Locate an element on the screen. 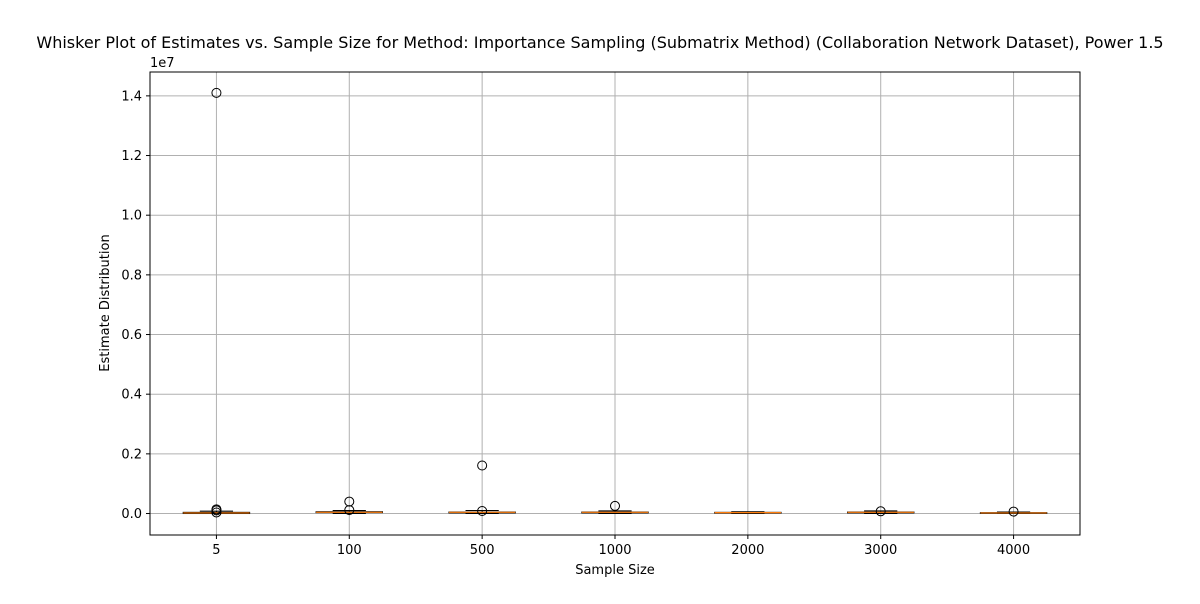 The height and width of the screenshot is (604, 1200). y-tick-label: 0.4 is located at coordinates (131, 395).